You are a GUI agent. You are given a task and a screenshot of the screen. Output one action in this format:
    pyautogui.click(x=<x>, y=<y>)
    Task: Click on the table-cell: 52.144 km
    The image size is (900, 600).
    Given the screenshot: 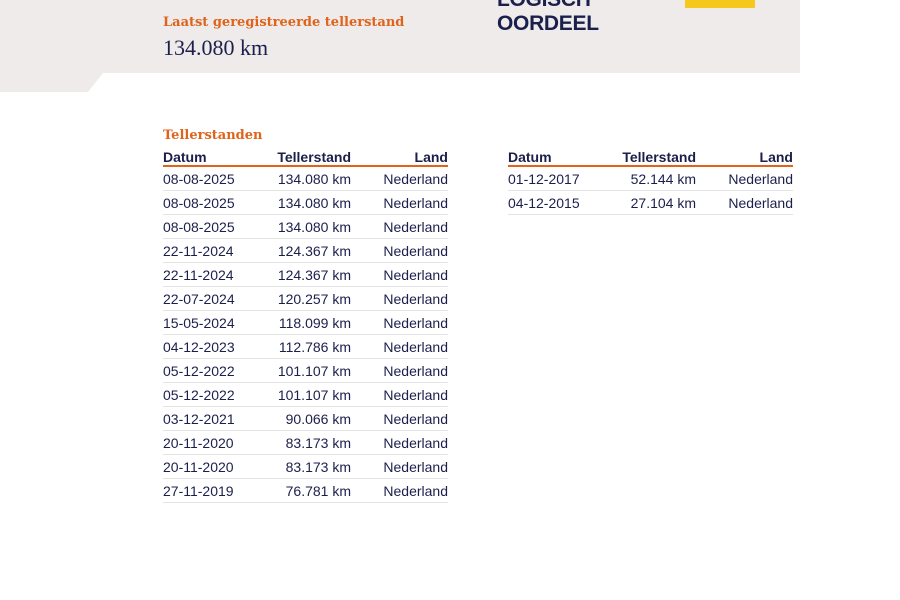 What is the action you would take?
    pyautogui.click(x=663, y=178)
    